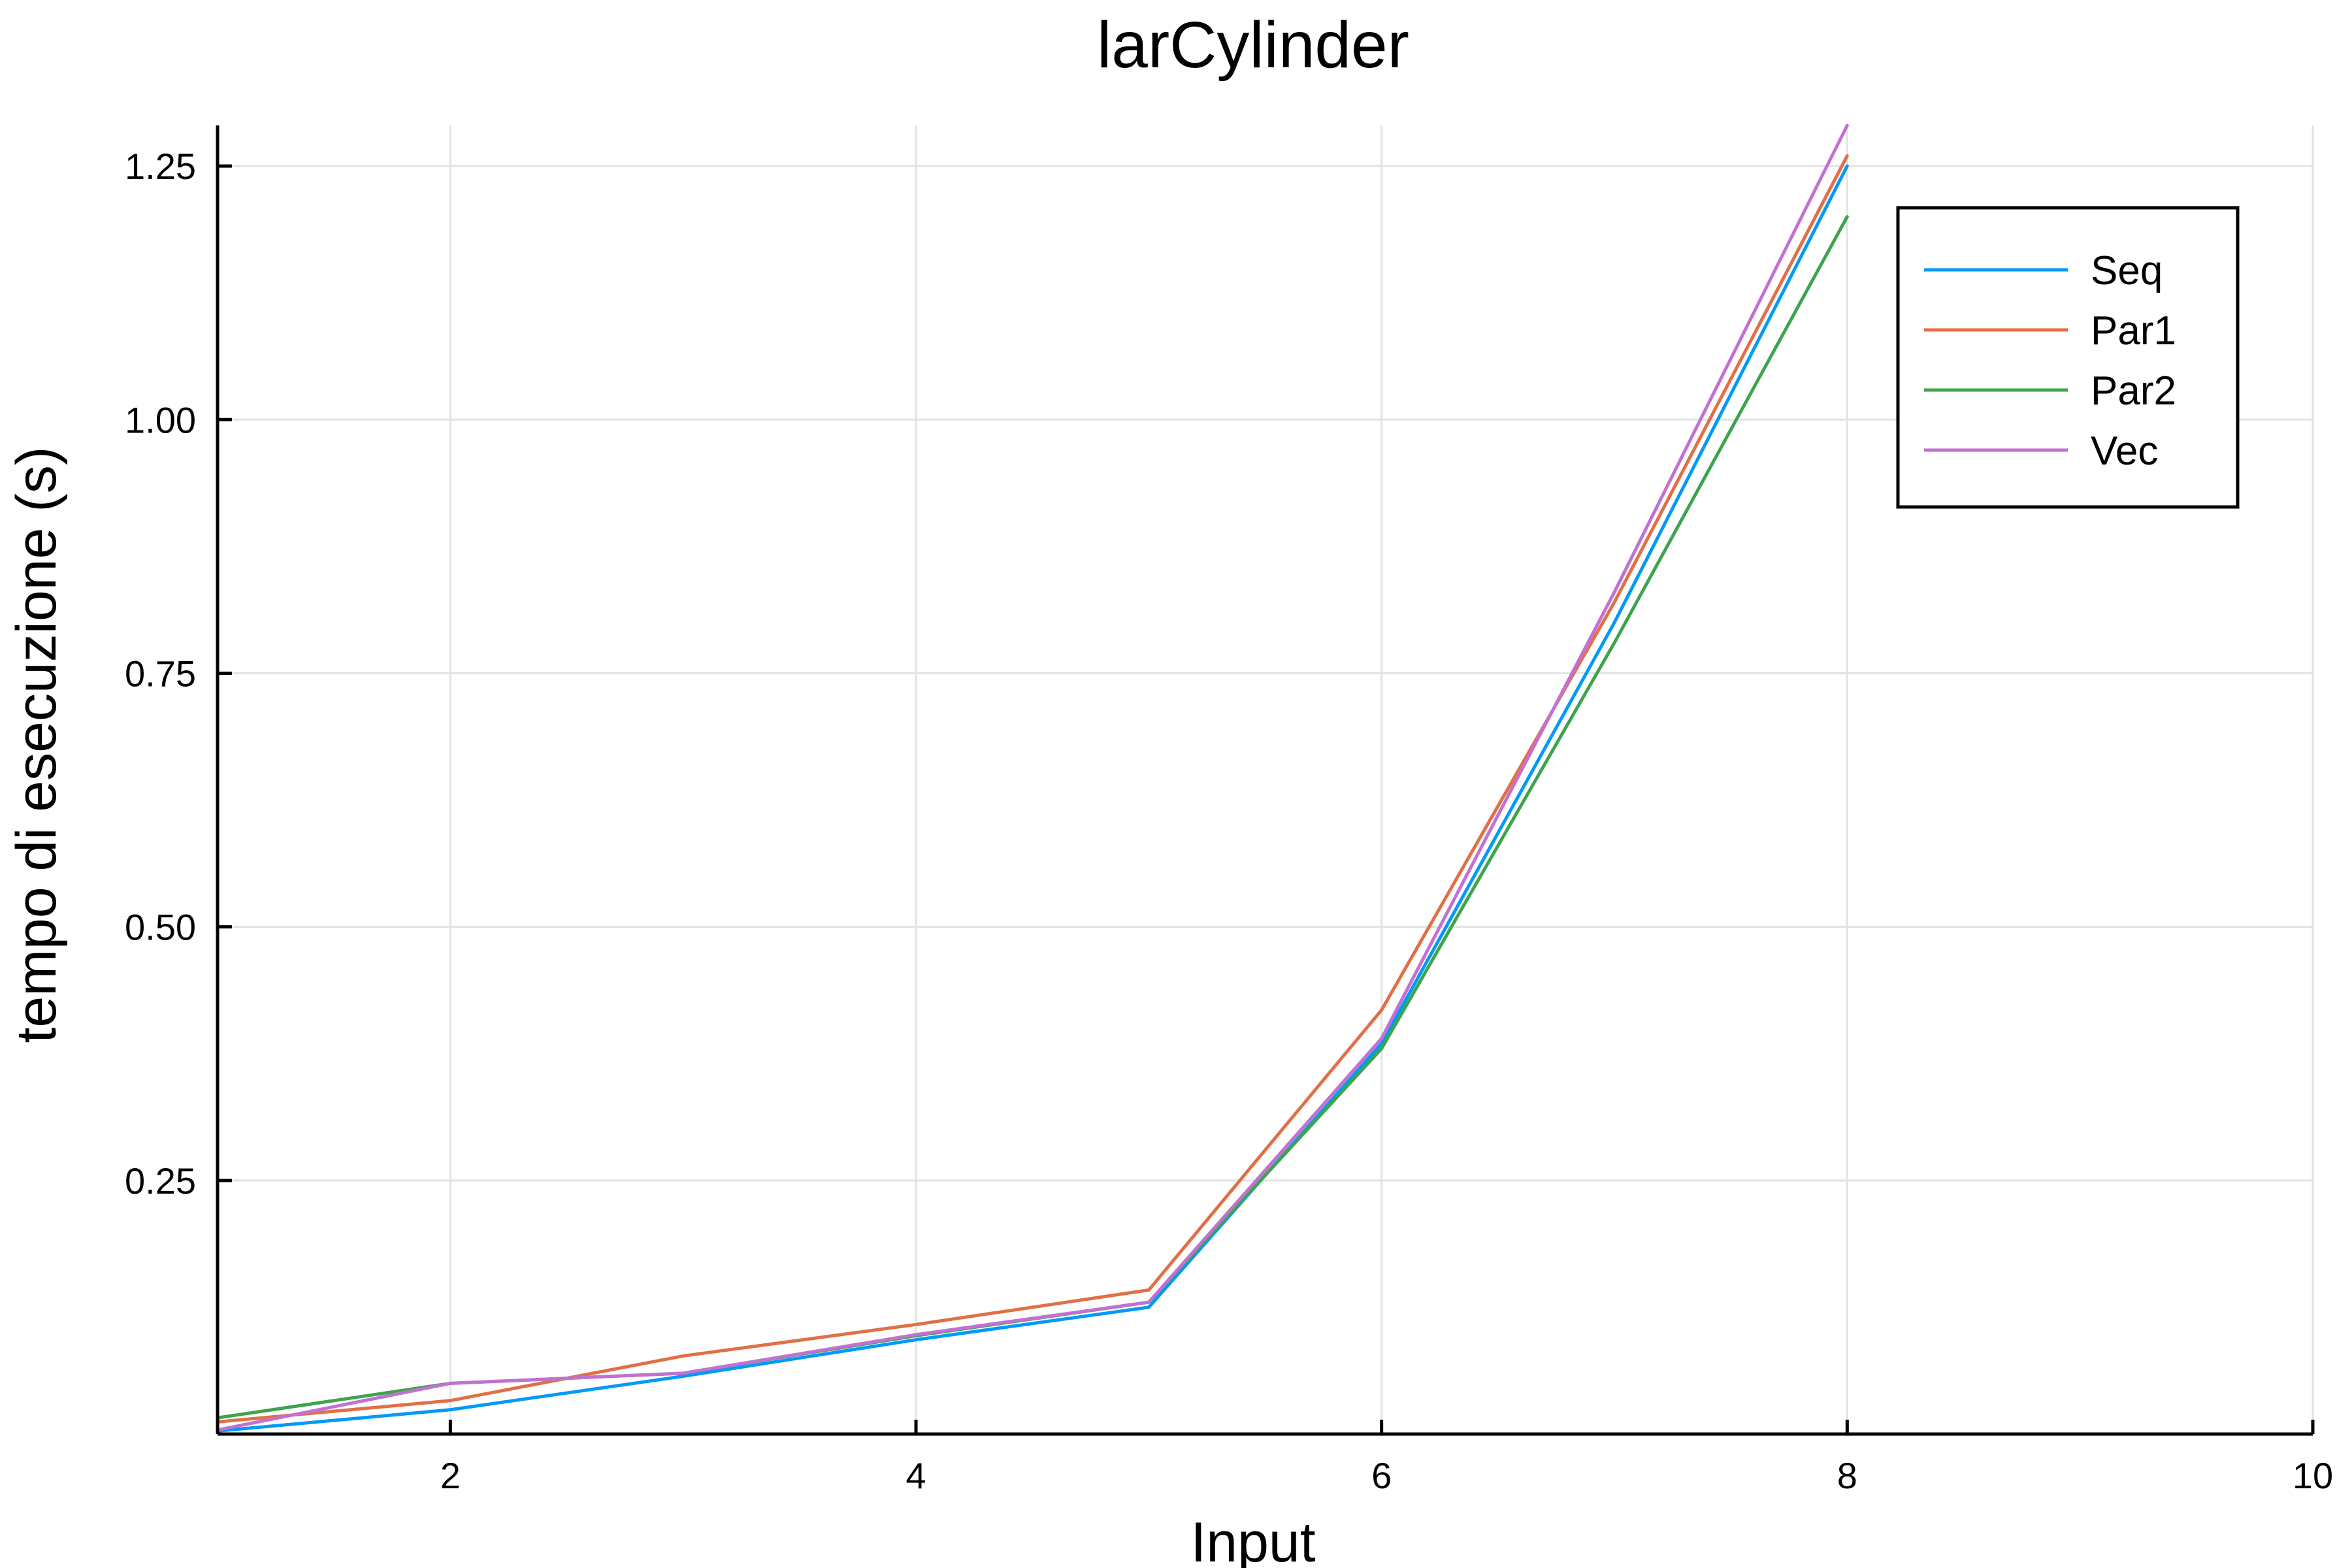  What do you see at coordinates (2127, 270) in the screenshot?
I see `legend-label-seq: Seq` at bounding box center [2127, 270].